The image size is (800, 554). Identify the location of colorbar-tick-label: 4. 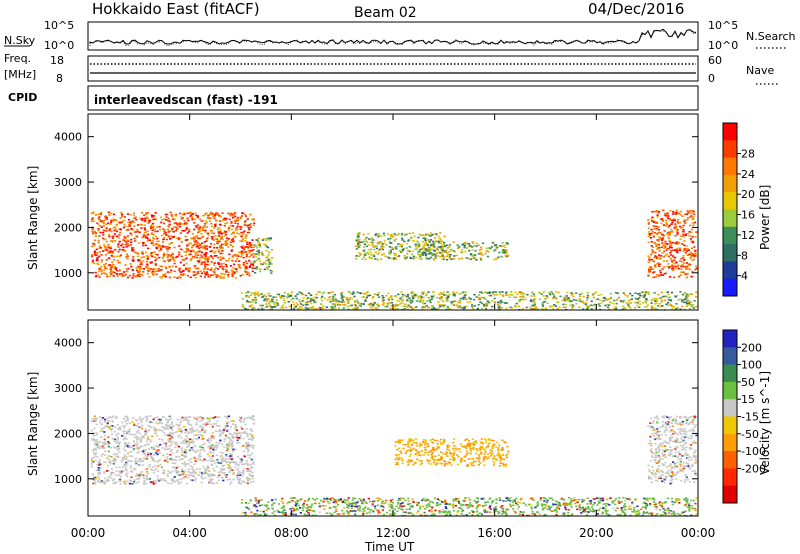
(744, 276).